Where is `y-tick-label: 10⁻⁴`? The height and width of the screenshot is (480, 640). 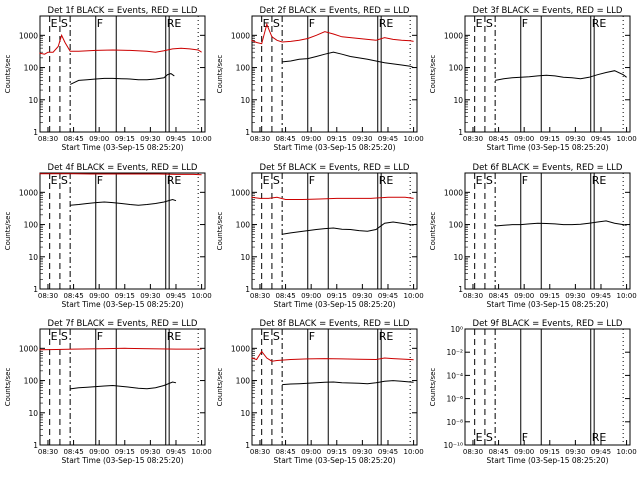 y-tick-label: 10⁻⁴ is located at coordinates (454, 375).